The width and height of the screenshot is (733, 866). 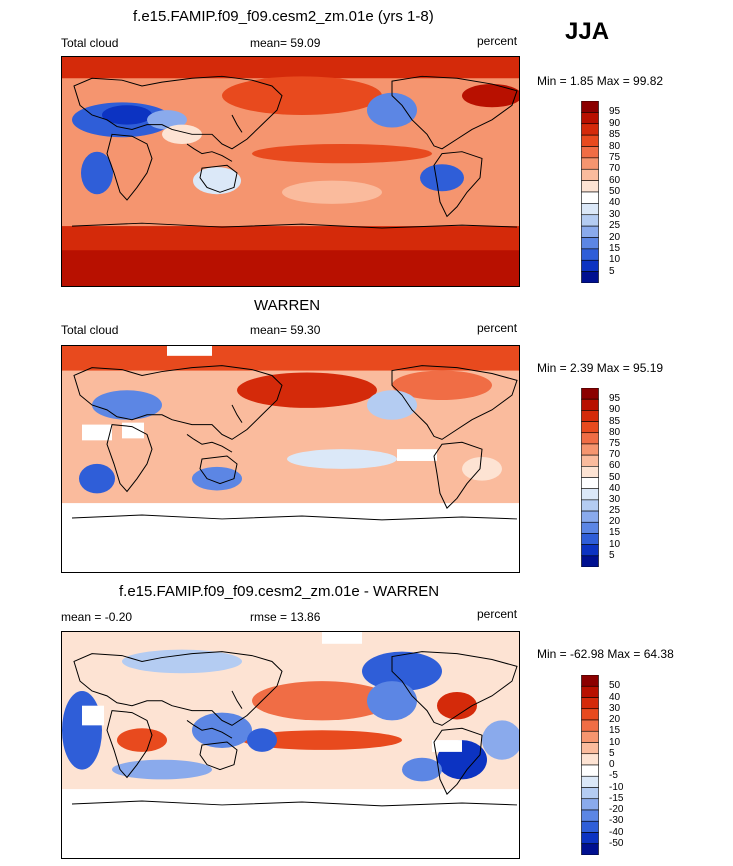 What do you see at coordinates (613, 776) in the screenshot?
I see `colorbar-tick-label: -5` at bounding box center [613, 776].